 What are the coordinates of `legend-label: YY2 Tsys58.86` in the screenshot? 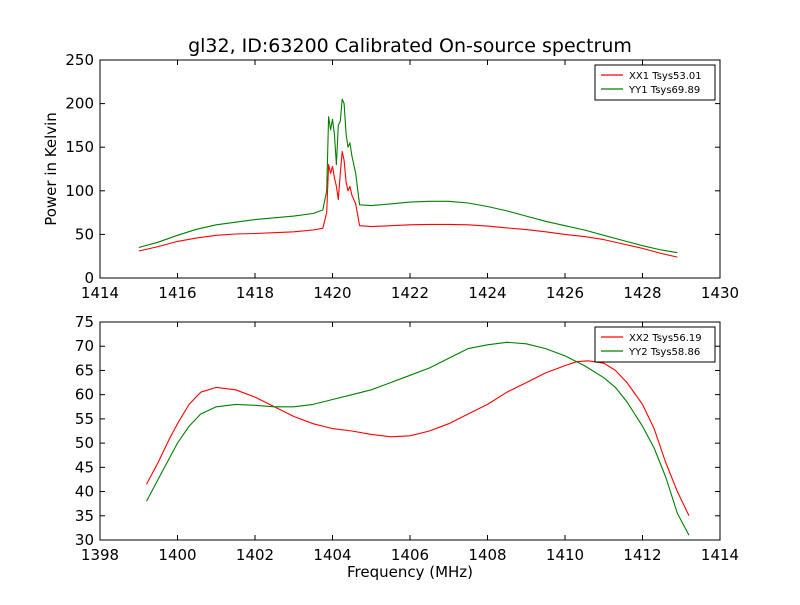 It's located at (664, 352).